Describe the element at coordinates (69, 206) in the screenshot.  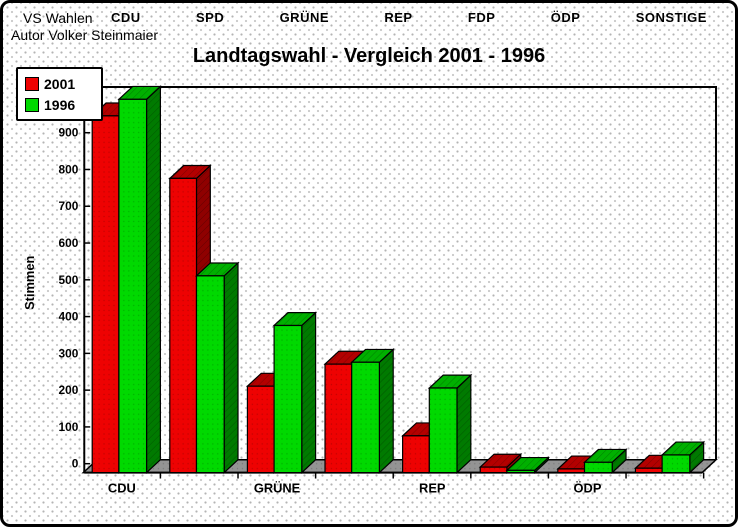
I see `y-tick-label: 700` at that location.